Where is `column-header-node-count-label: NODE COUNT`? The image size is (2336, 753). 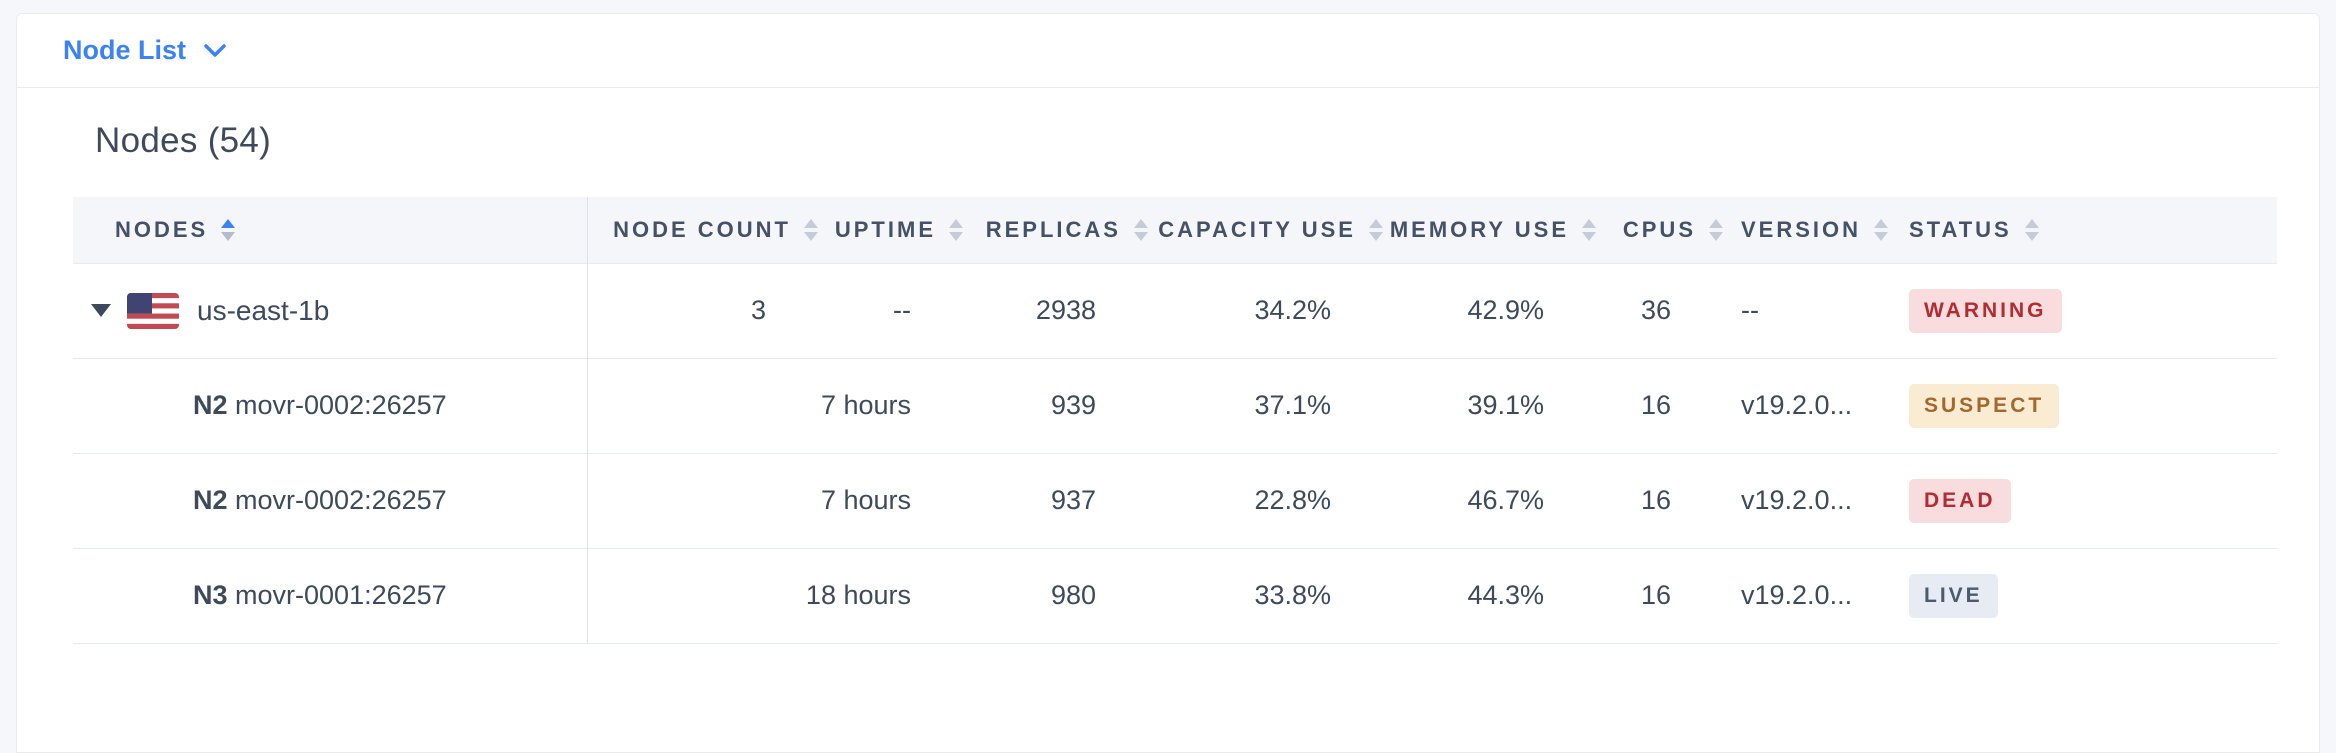
column-header-node-count-label: NODE COUNT is located at coordinates (702, 229).